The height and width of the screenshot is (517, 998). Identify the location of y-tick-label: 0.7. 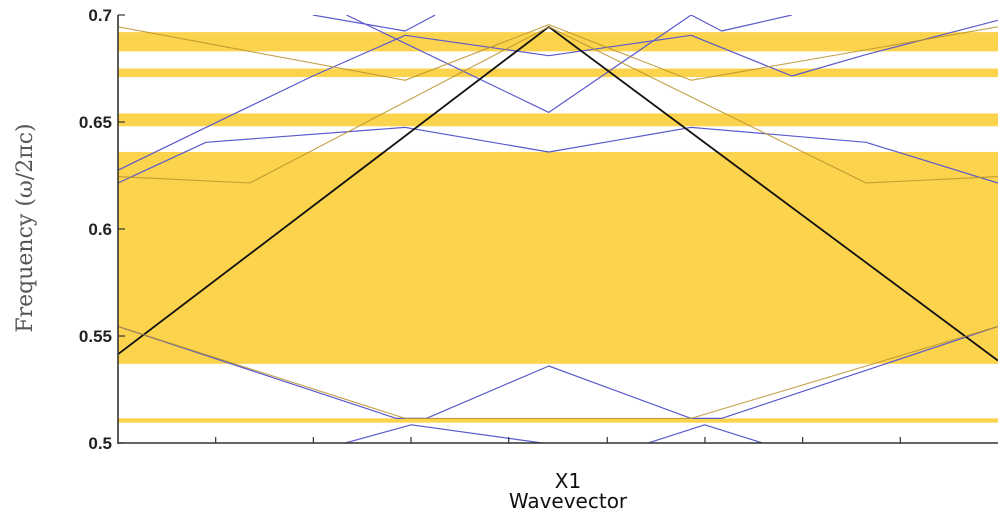
(100, 15).